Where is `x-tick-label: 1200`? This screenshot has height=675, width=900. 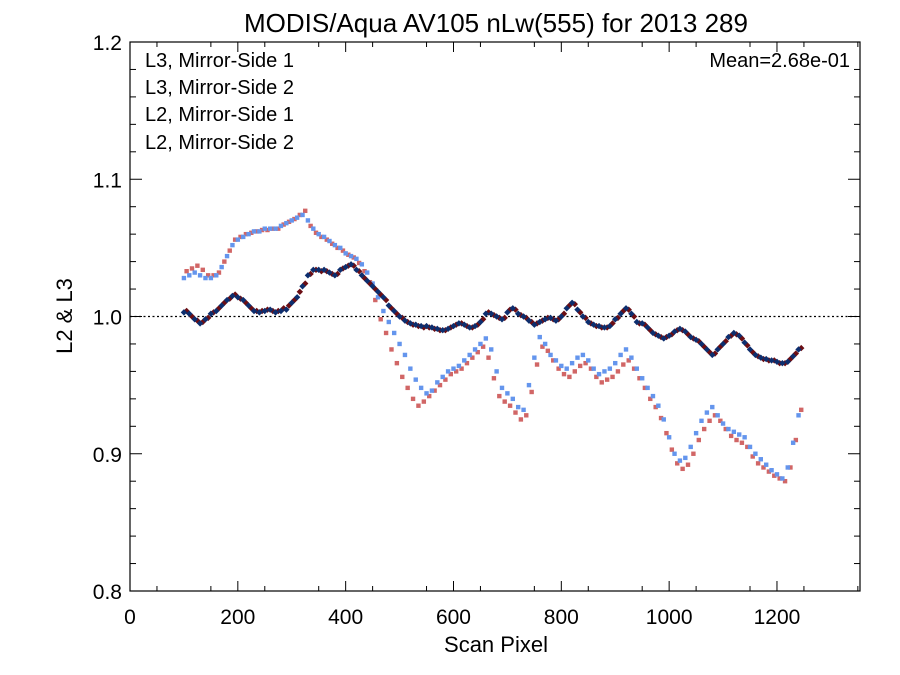 x-tick-label: 1200 is located at coordinates (777, 617).